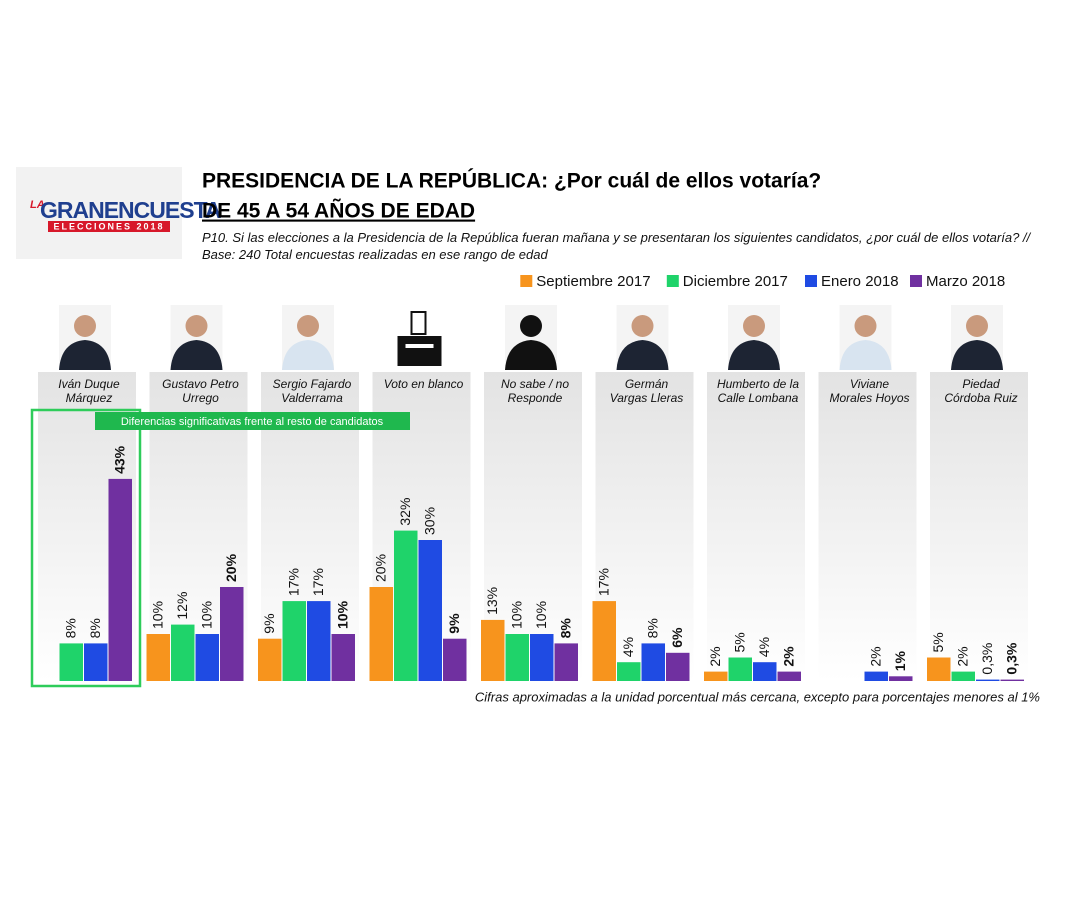 This screenshot has width=1080, height=900. What do you see at coordinates (735, 281) in the screenshot?
I see `legend-label: Diciembre 2017` at bounding box center [735, 281].